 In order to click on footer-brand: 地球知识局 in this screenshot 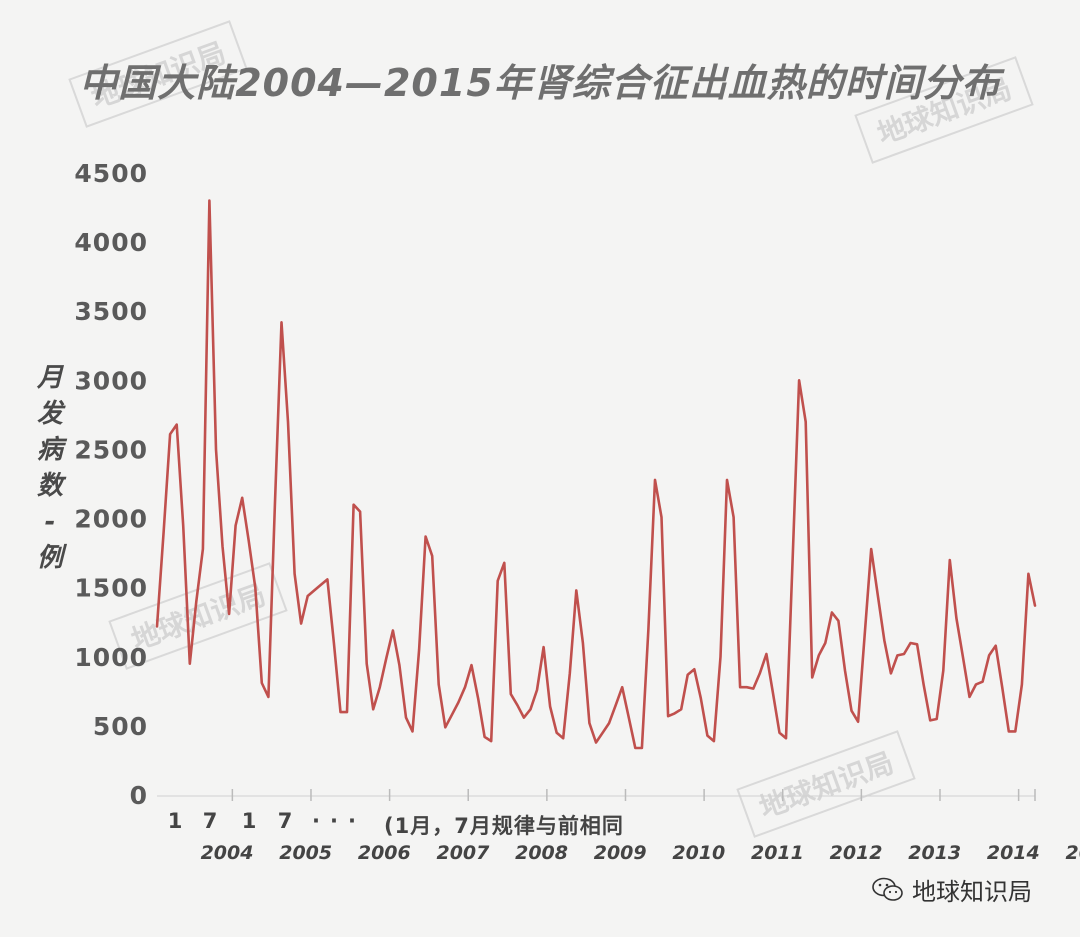, I will do `click(952, 889)`.